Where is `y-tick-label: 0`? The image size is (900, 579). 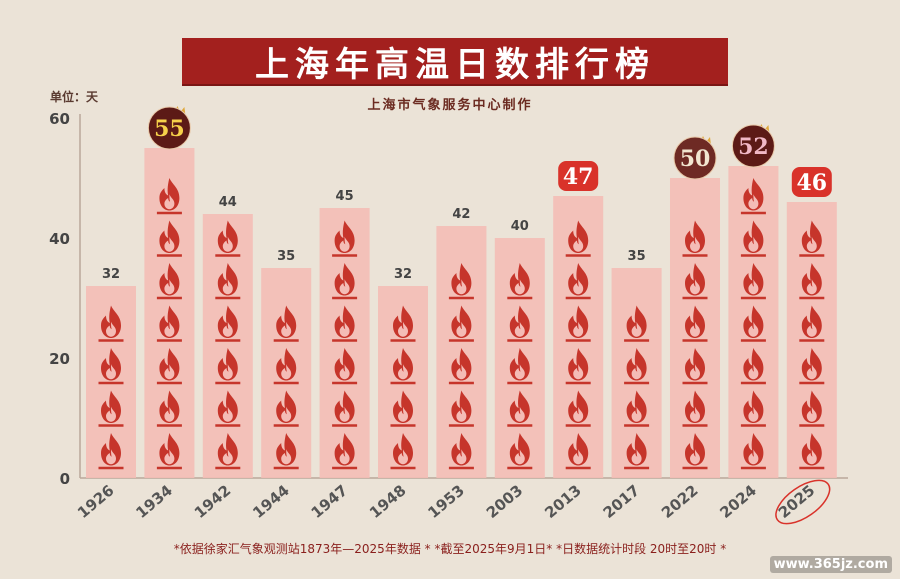
y-tick-label: 0 is located at coordinates (65, 479).